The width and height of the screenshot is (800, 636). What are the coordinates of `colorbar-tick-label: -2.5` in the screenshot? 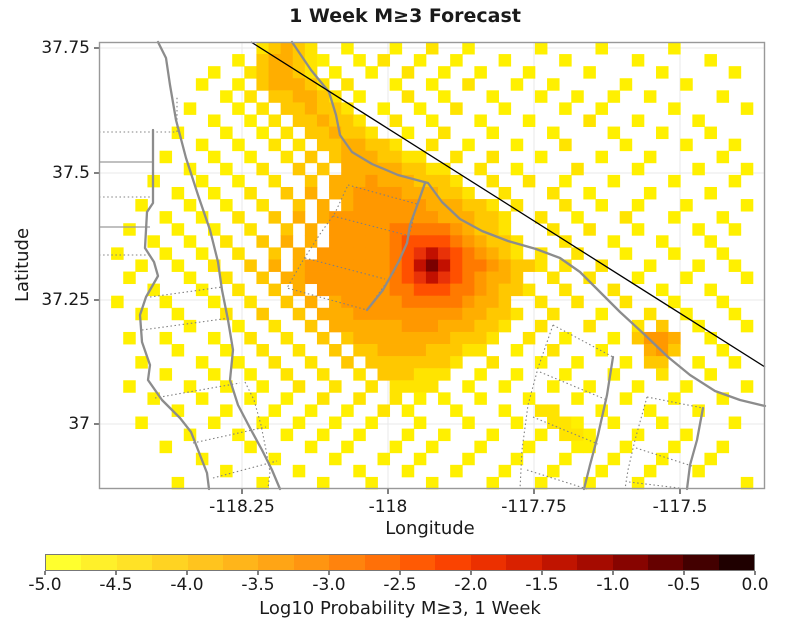 It's located at (400, 585).